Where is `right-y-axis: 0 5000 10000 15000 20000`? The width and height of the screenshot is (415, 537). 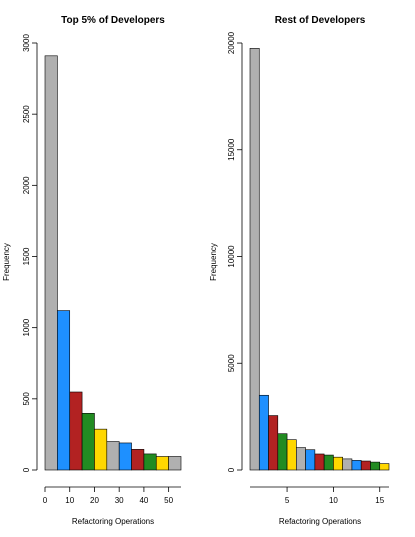
right-y-axis: 0 5000 10000 15000 20000 is located at coordinates (235, 251).